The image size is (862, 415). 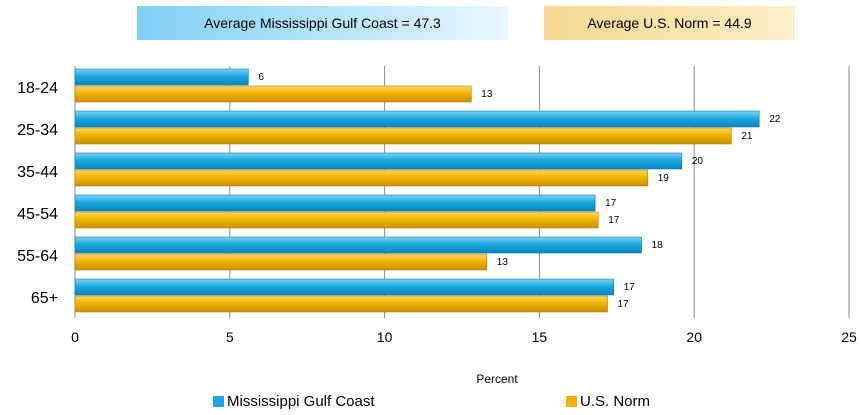 What do you see at coordinates (230, 337) in the screenshot?
I see `x-tick-label-5: 5` at bounding box center [230, 337].